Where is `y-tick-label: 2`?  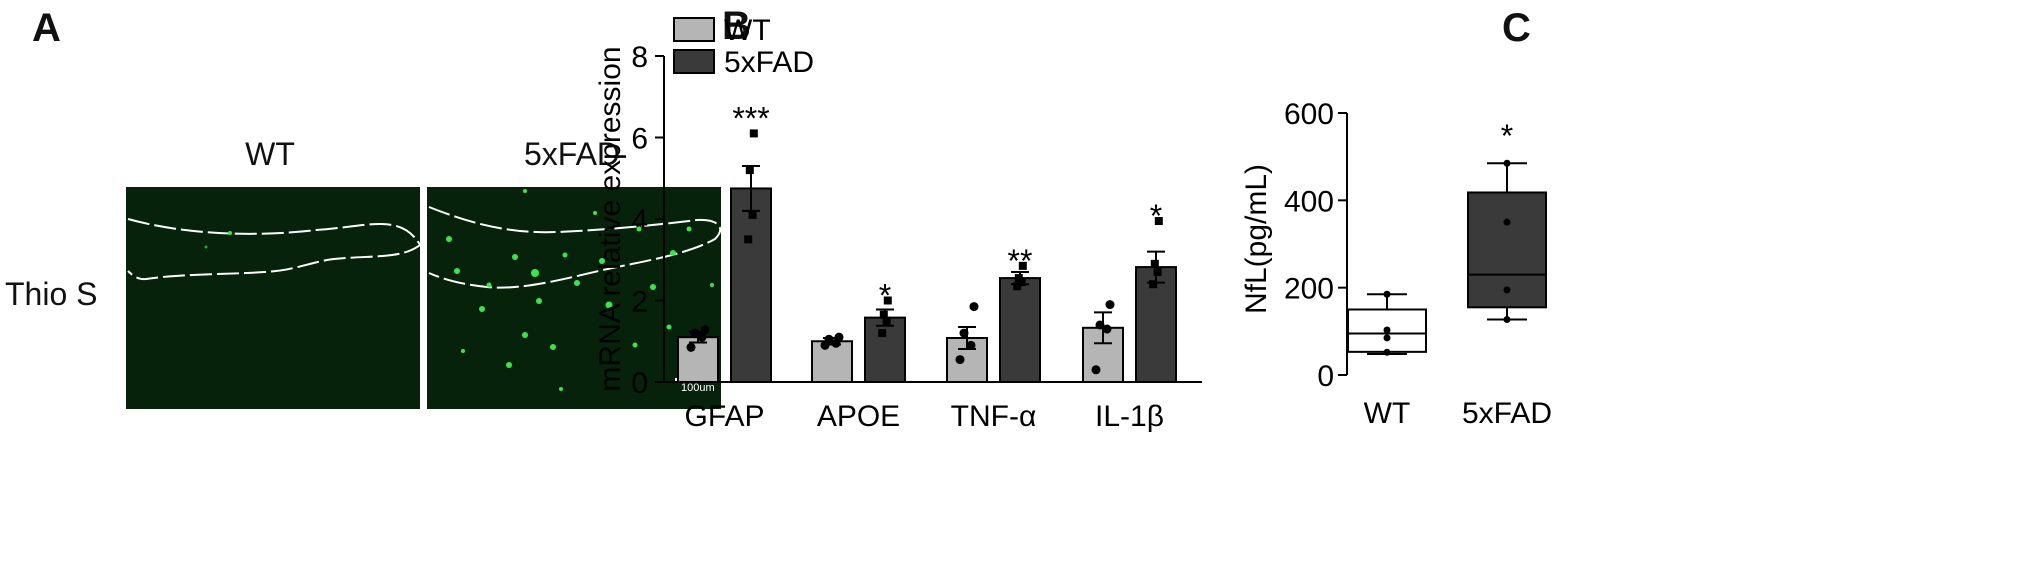 y-tick-label: 2 is located at coordinates (639, 302).